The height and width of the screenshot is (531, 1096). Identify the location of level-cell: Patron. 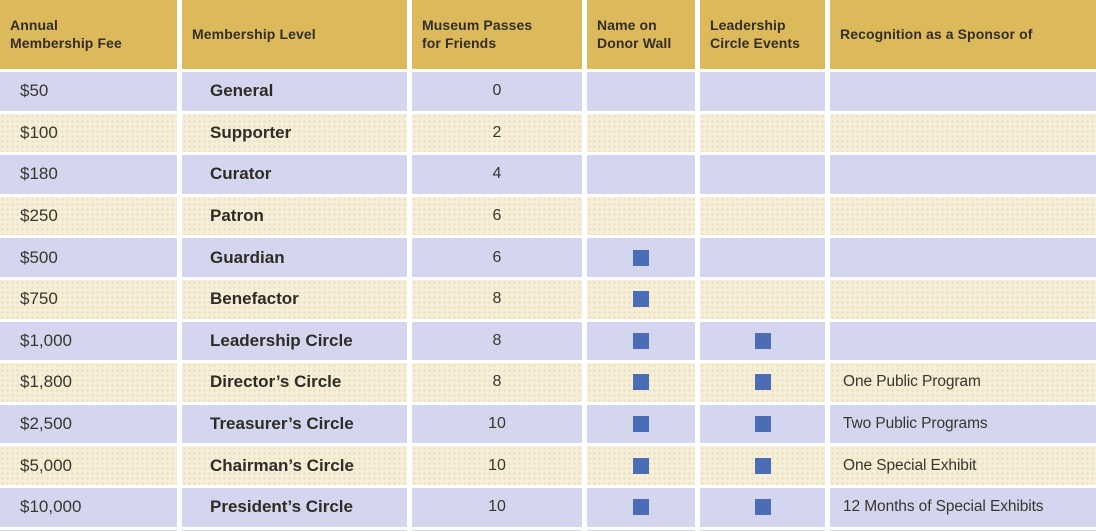
(294, 216).